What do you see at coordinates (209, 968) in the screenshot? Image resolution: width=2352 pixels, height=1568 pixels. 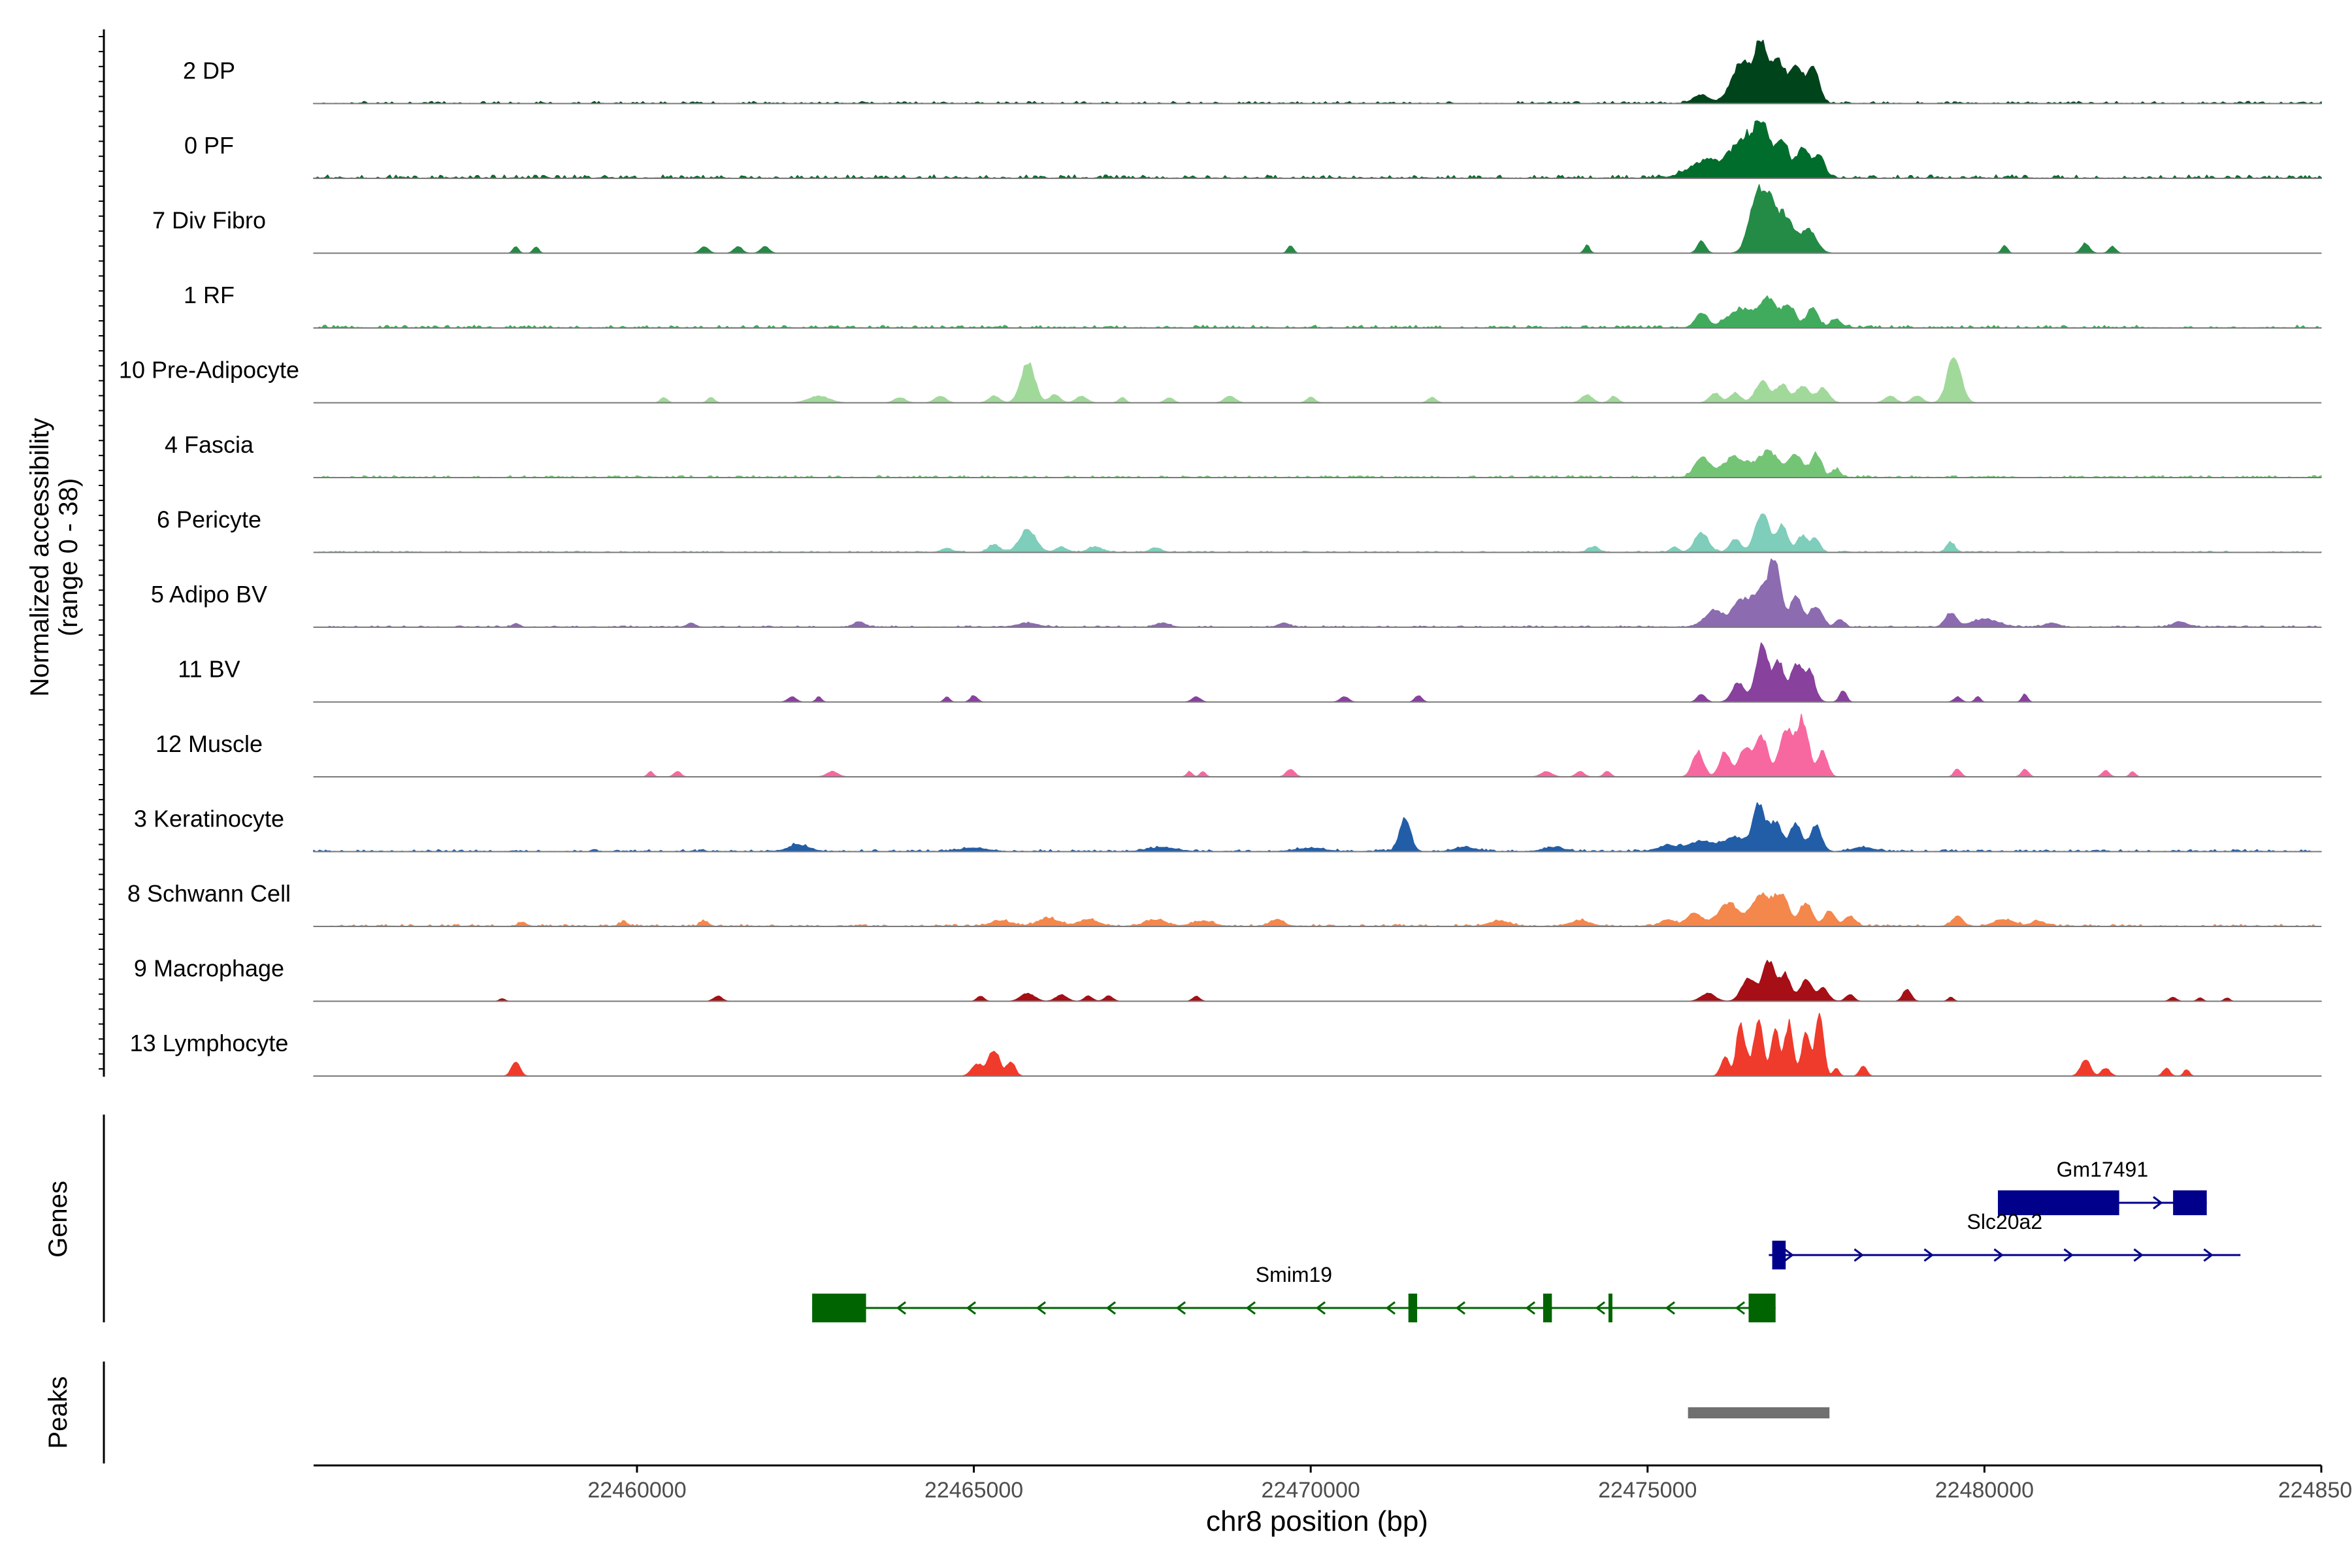 I see `track-label: 9 Macrophage` at bounding box center [209, 968].